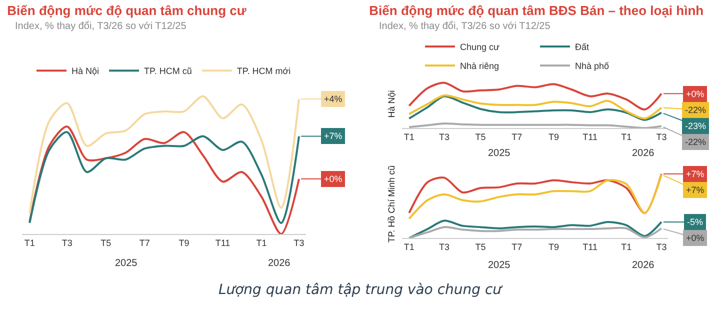 The image size is (720, 312). What do you see at coordinates (592, 66) in the screenshot?
I see `legend-label: Nhà phố` at bounding box center [592, 66].